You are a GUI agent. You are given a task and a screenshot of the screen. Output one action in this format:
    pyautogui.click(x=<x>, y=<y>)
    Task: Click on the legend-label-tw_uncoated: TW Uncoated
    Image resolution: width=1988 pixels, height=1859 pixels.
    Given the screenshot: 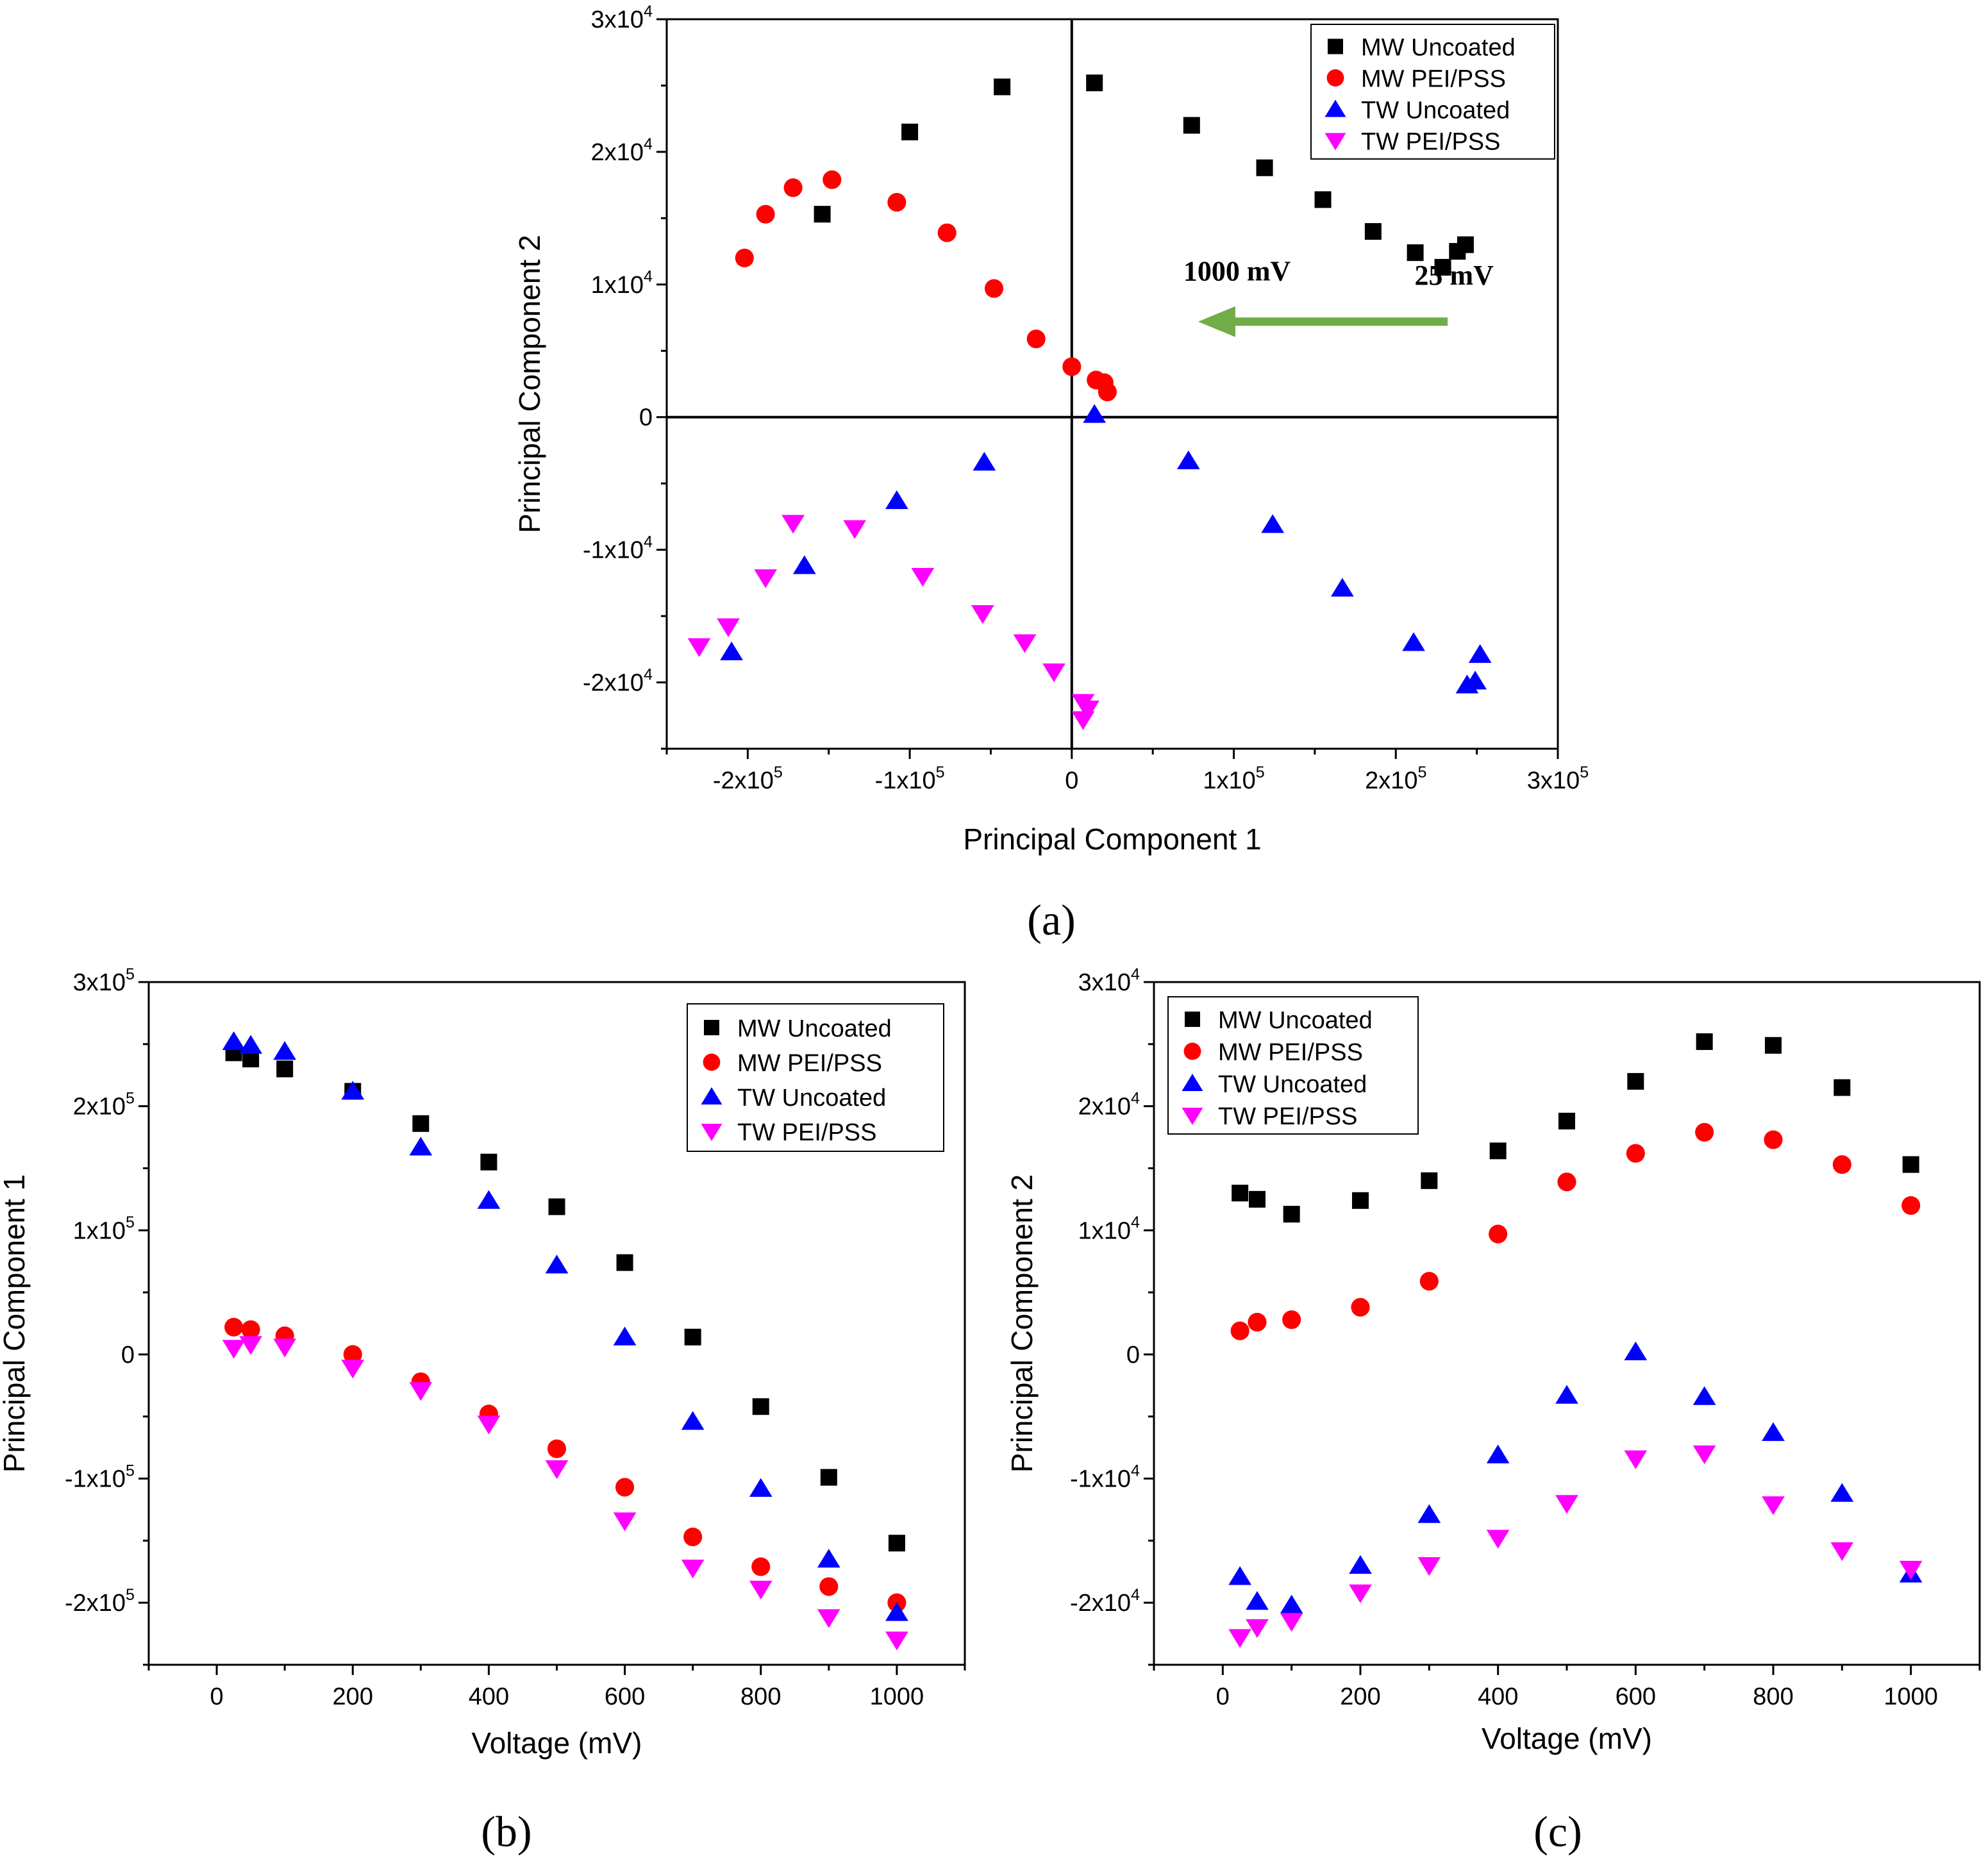 What is the action you would take?
    pyautogui.click(x=1292, y=1085)
    